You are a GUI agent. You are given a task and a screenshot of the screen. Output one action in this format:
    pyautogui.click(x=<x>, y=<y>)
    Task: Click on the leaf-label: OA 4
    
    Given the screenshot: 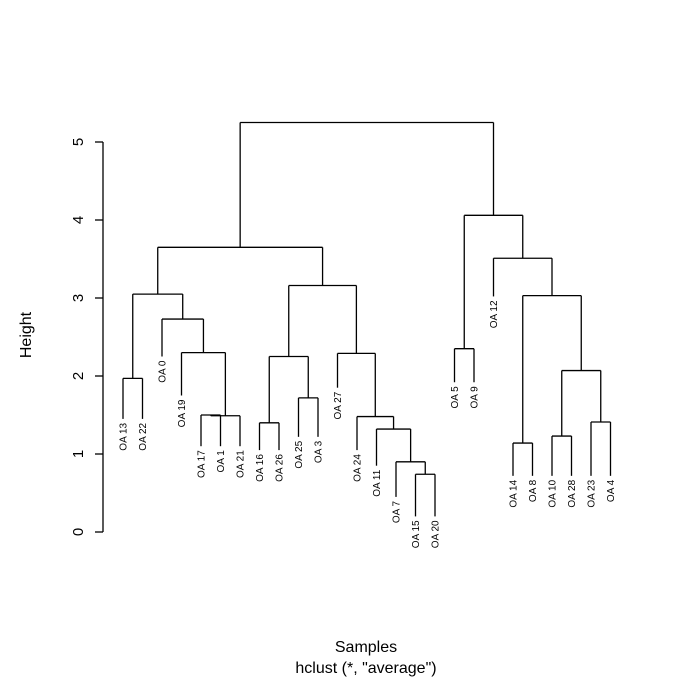 What is the action you would take?
    pyautogui.click(x=611, y=490)
    